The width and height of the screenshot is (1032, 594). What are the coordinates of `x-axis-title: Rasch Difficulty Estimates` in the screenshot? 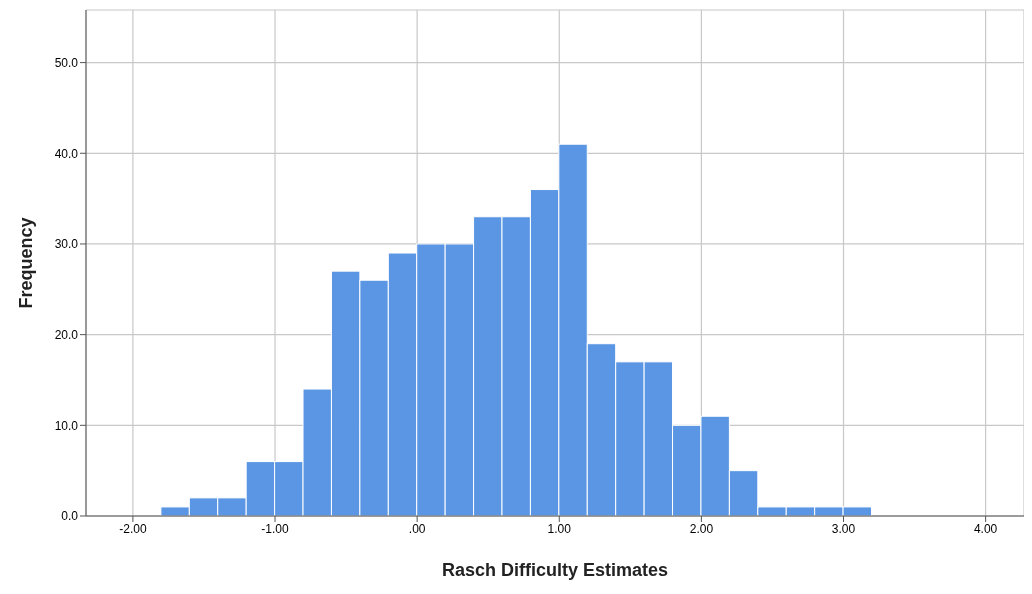 It's located at (555, 570).